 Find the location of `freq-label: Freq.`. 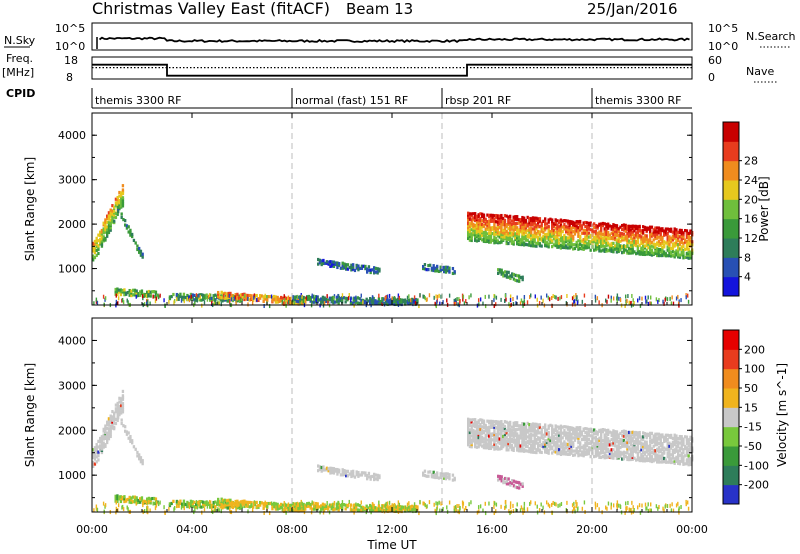

freq-label: Freq. is located at coordinates (19, 58).